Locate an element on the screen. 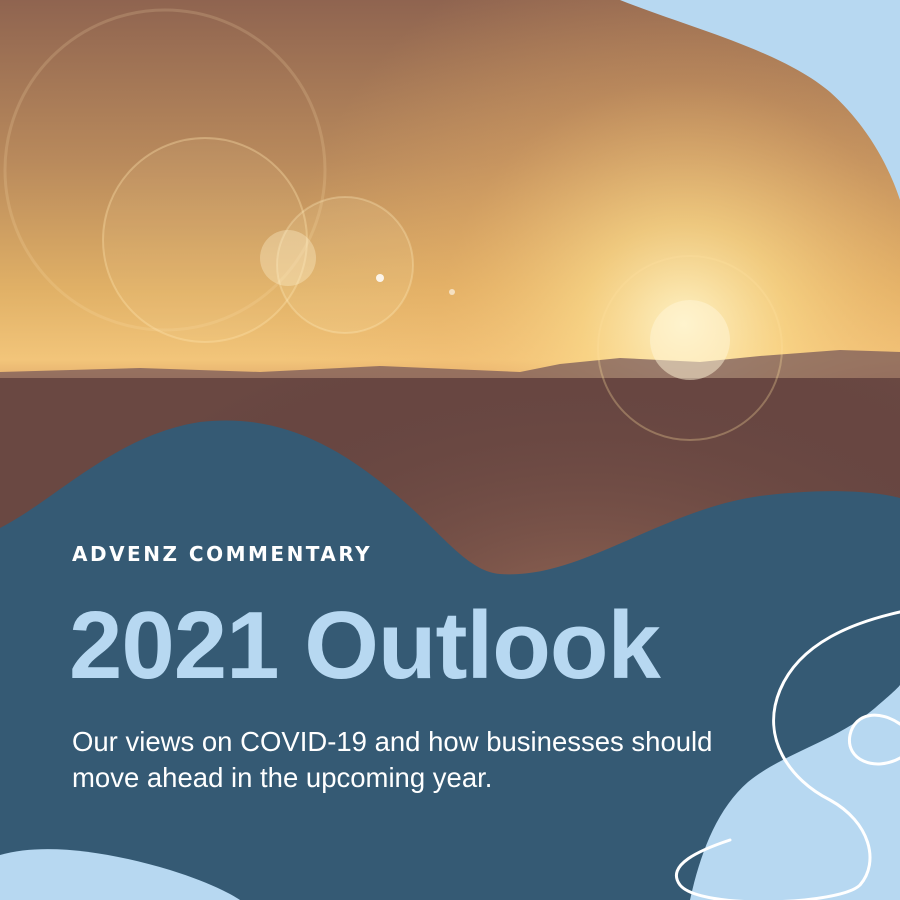 The image size is (900, 900). bottom-left-light-blue-blob is located at coordinates (120, 874).